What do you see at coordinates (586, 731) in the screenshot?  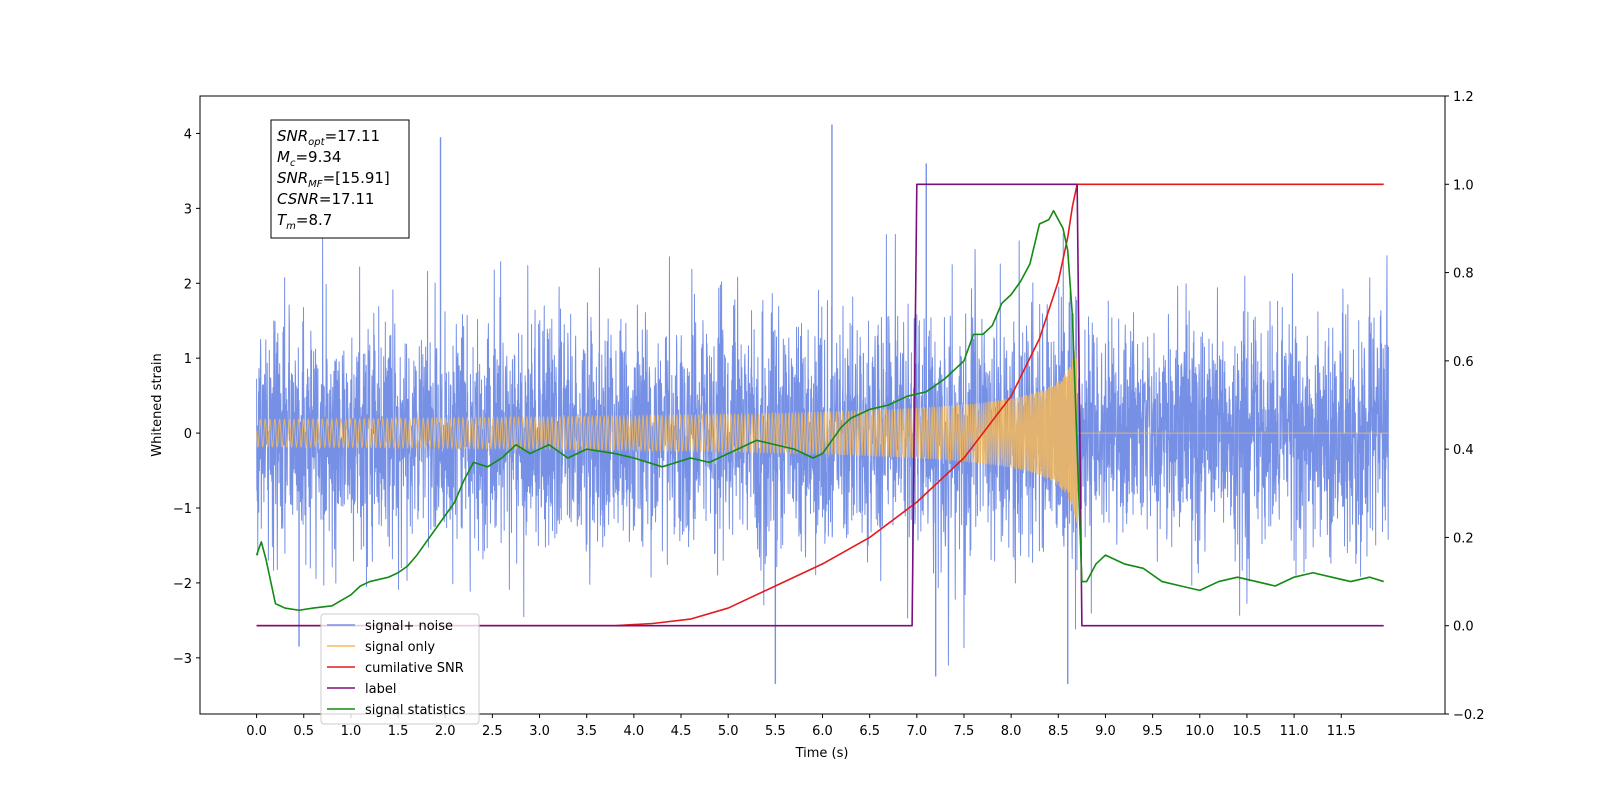 I see `x-tick-label: 3.5` at bounding box center [586, 731].